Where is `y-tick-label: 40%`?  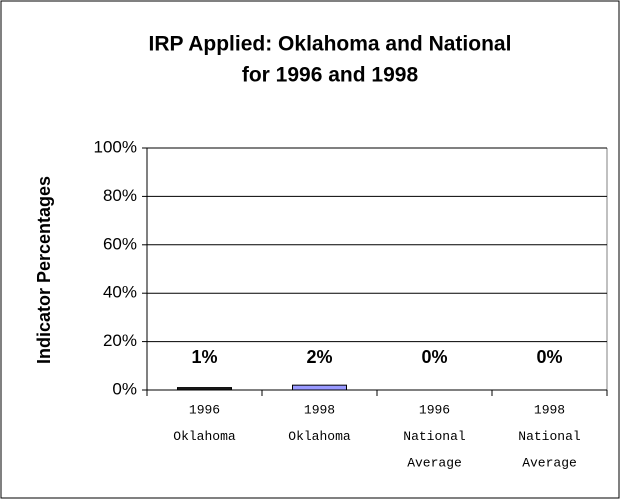
y-tick-label: 40% is located at coordinates (120, 292).